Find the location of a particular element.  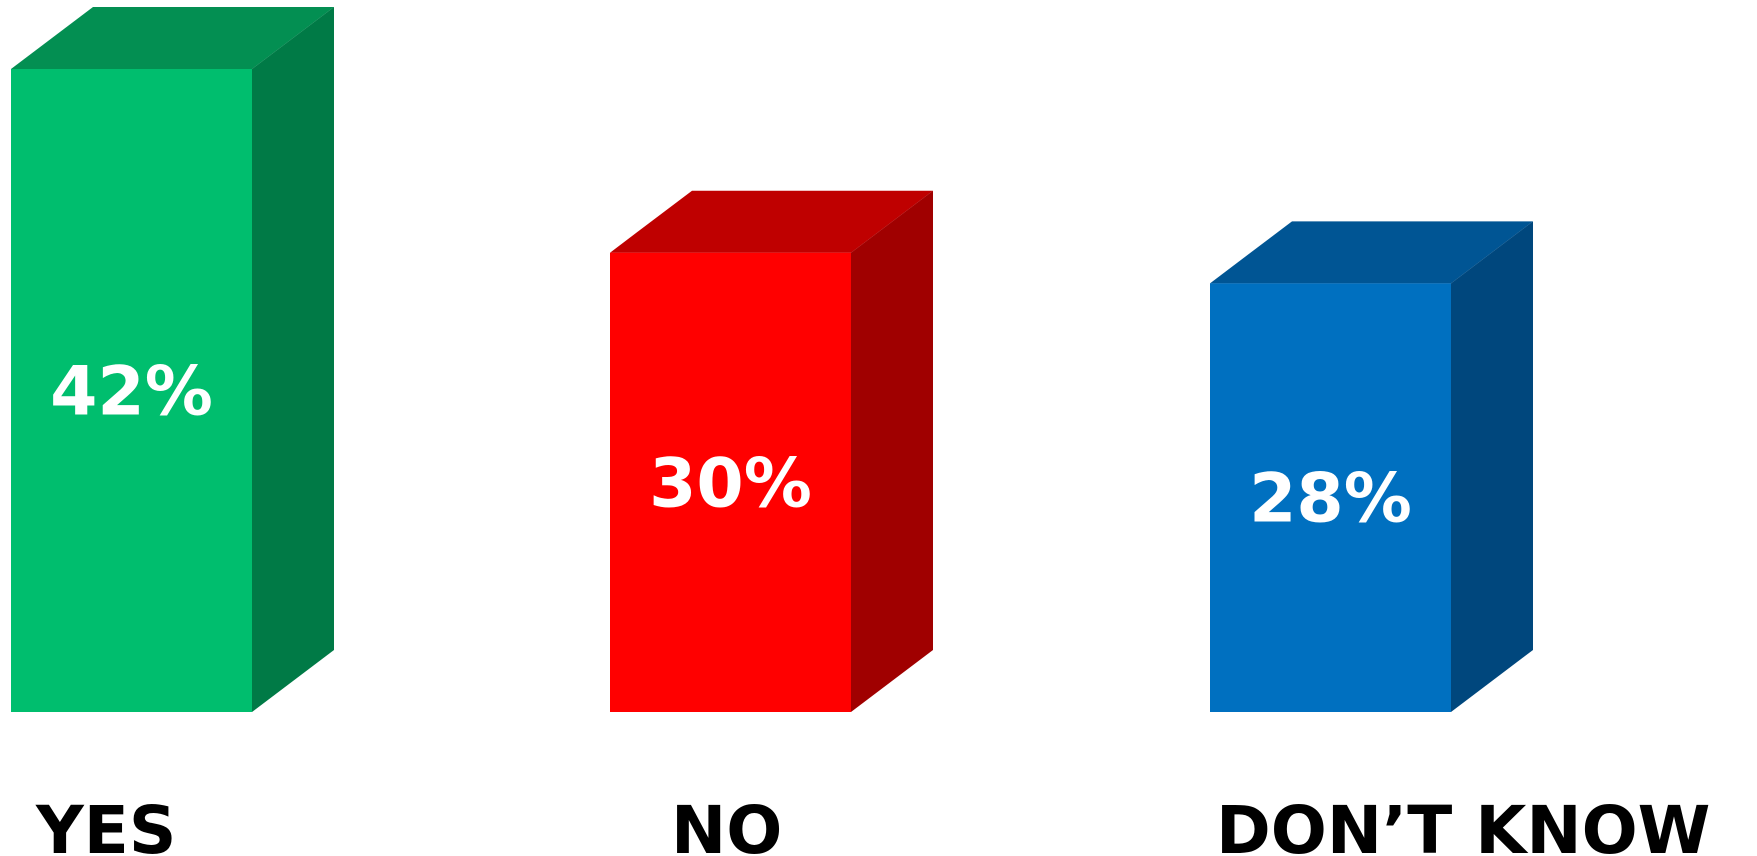

bar-no: 30% is located at coordinates (771, 451).